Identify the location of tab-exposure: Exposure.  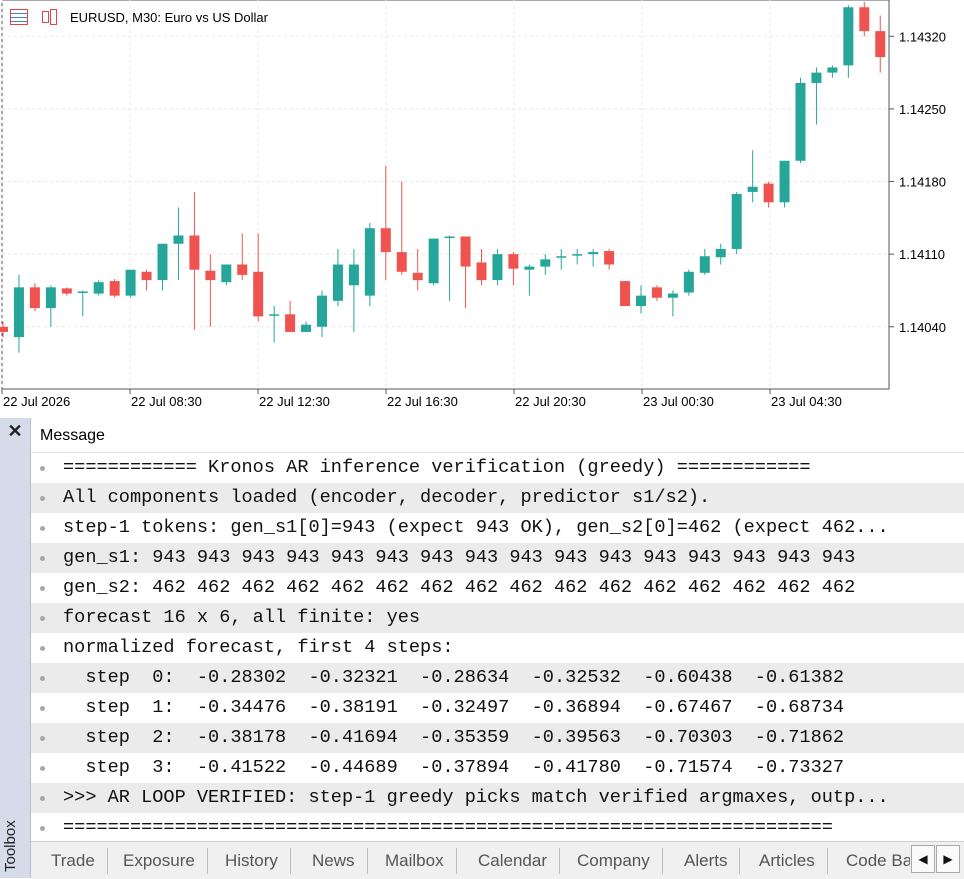
(159, 861).